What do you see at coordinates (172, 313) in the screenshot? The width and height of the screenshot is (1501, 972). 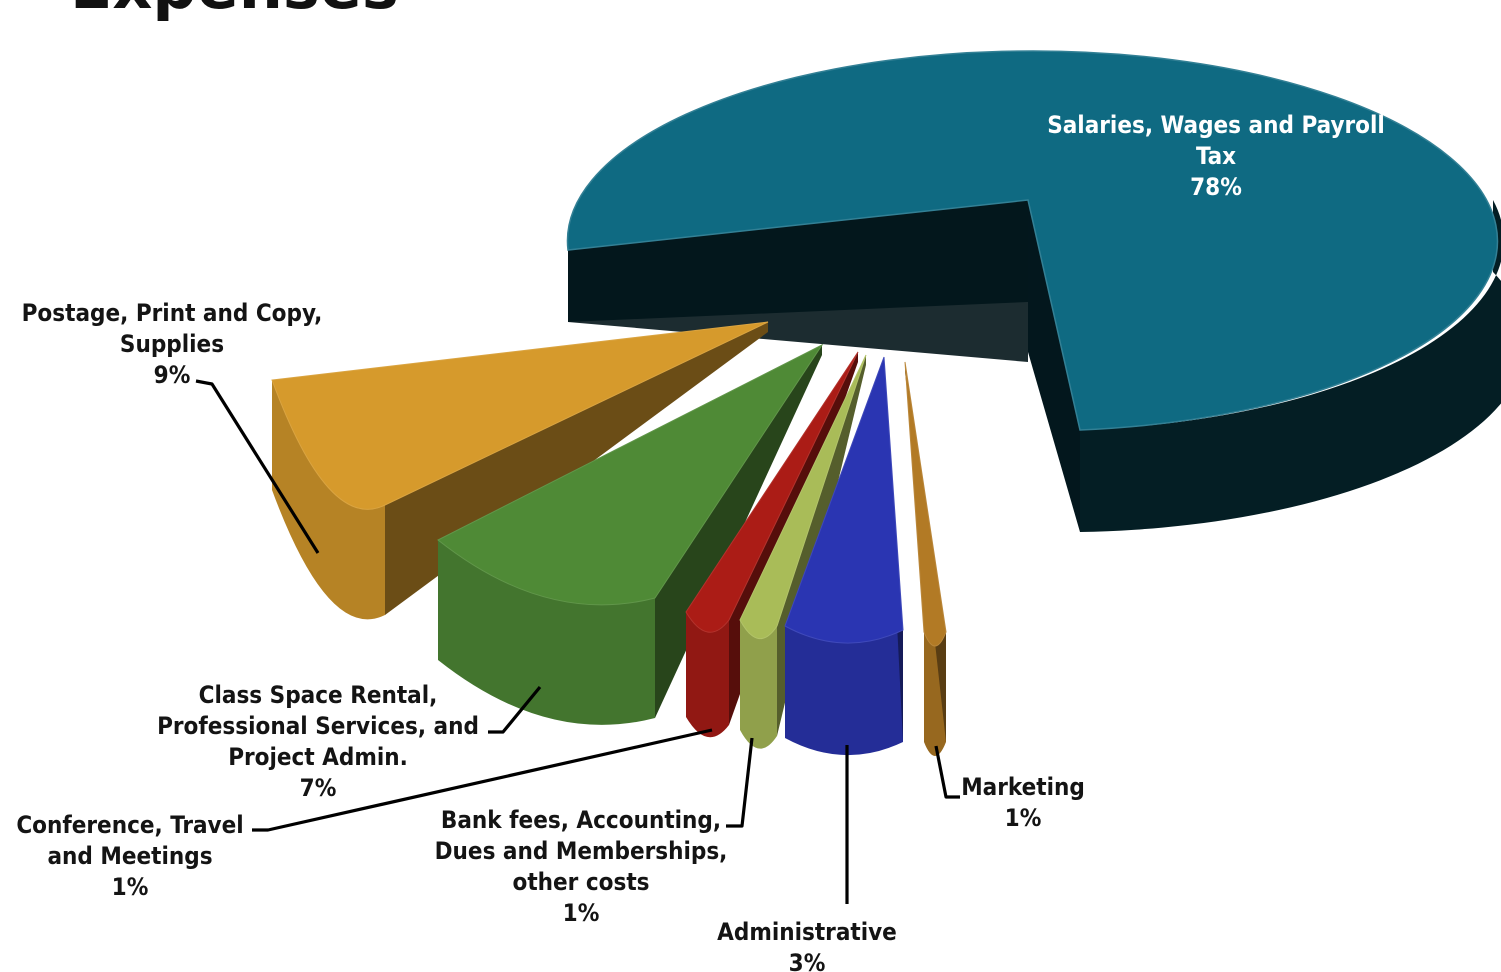 I see `slice-category-label: Postage, Print and Copy,` at bounding box center [172, 313].